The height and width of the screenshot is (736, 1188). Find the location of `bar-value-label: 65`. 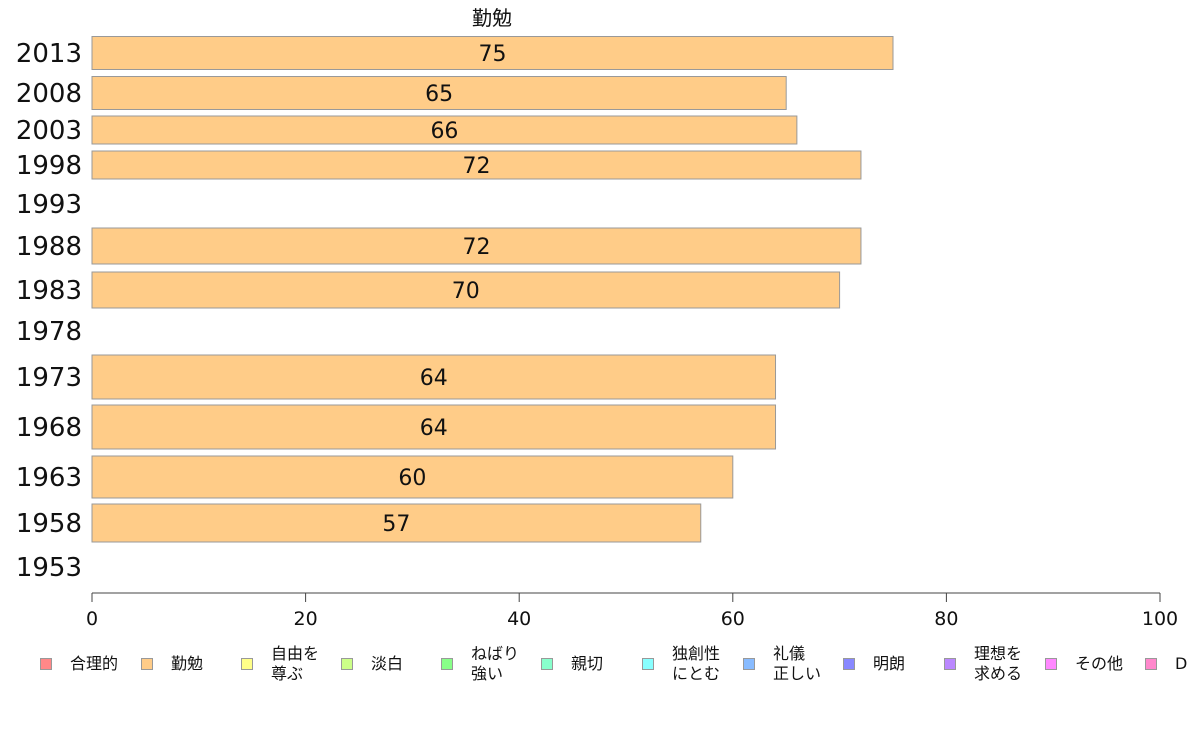

bar-value-label: 65 is located at coordinates (439, 94).